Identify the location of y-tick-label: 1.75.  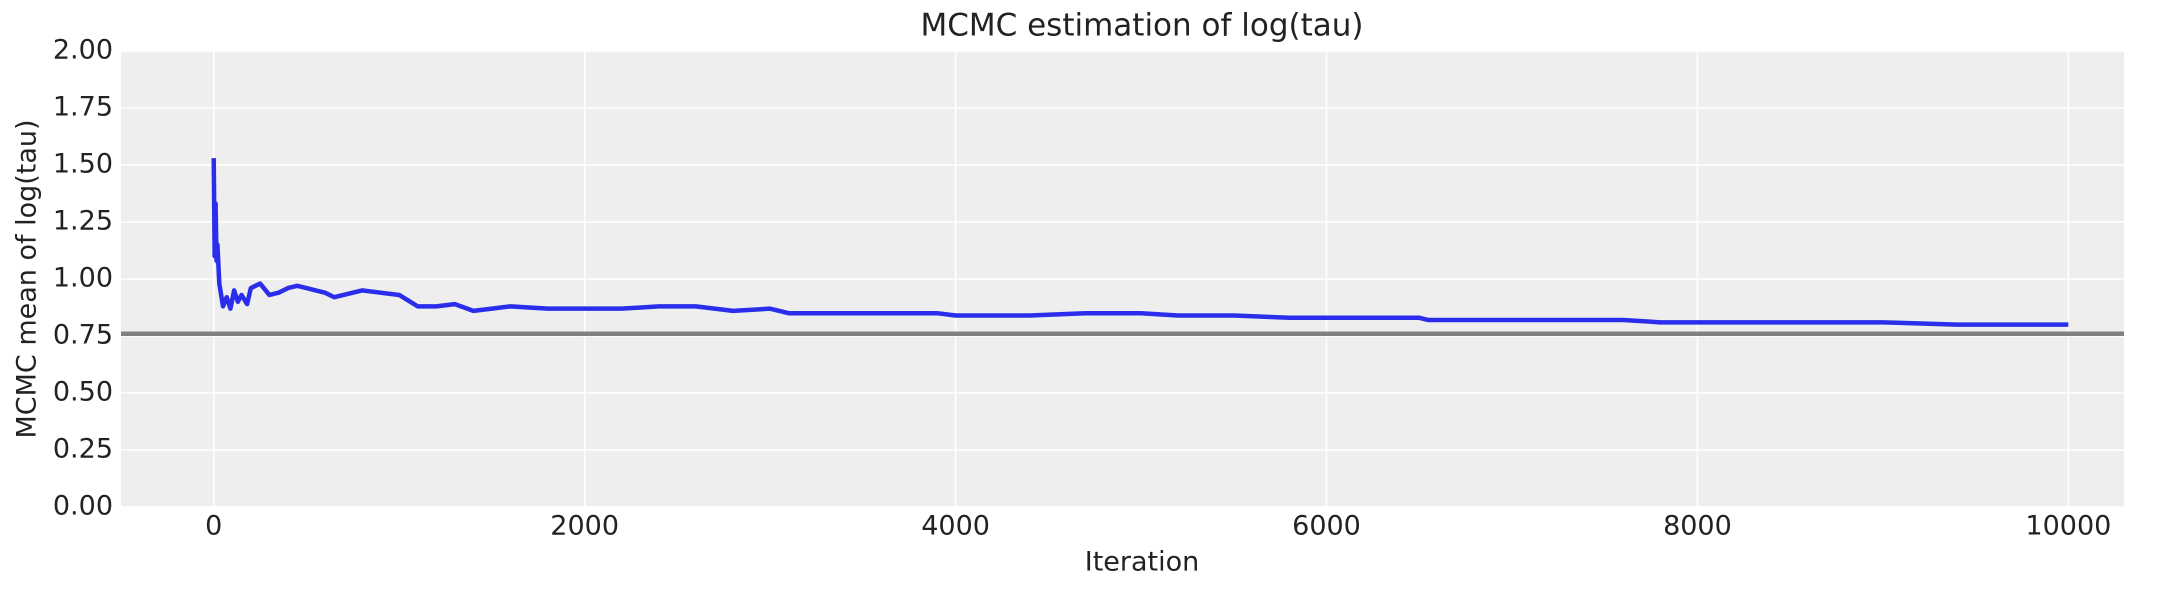
(83, 107).